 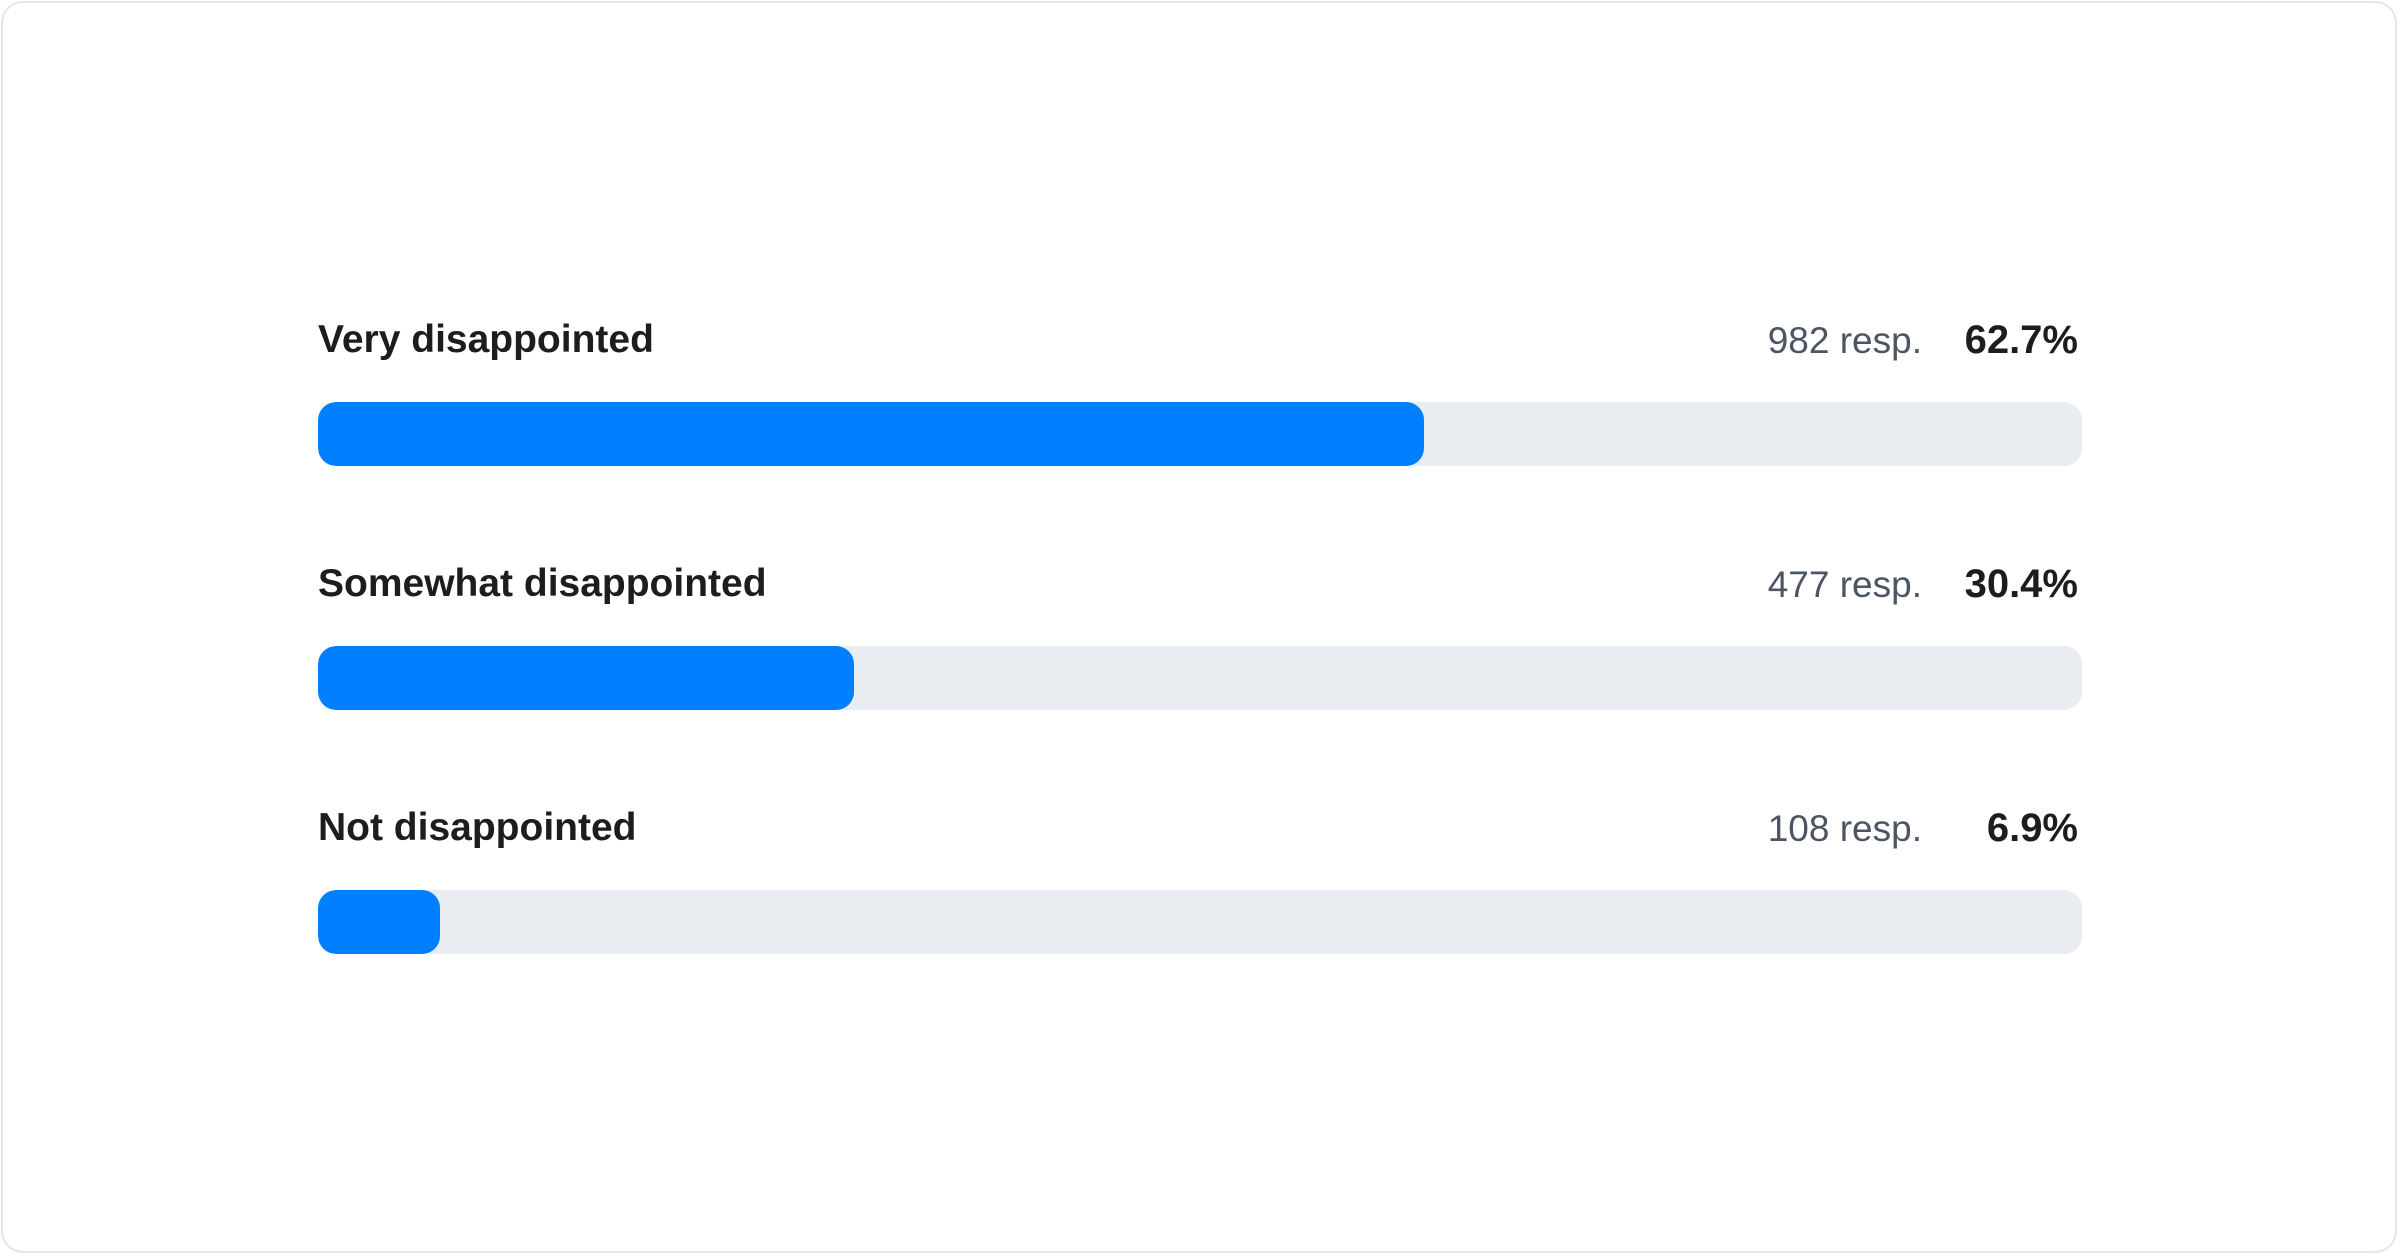 I want to click on bar-stats: 477 resp. 30.4%, so click(x=1923, y=584).